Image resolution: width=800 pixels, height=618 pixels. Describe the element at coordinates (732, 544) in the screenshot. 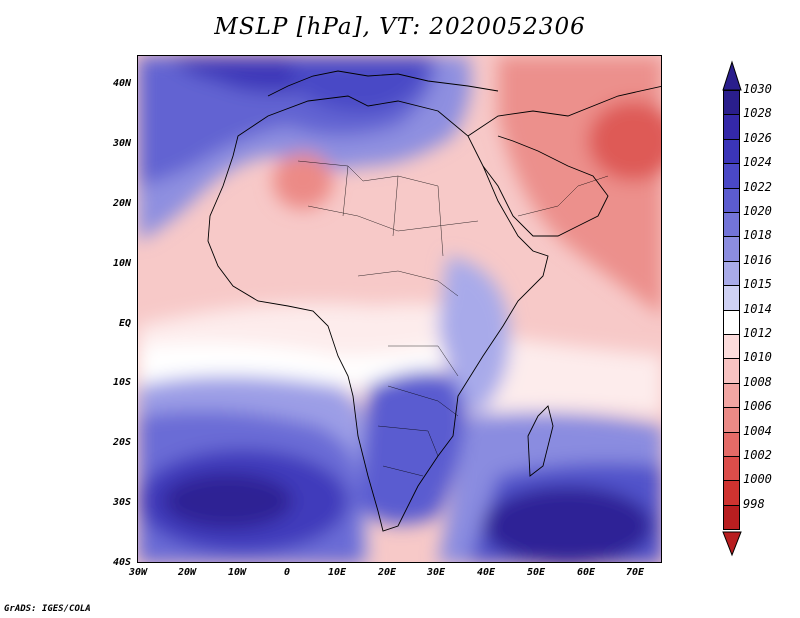

I see `colorbar-bottom-arrow` at that location.